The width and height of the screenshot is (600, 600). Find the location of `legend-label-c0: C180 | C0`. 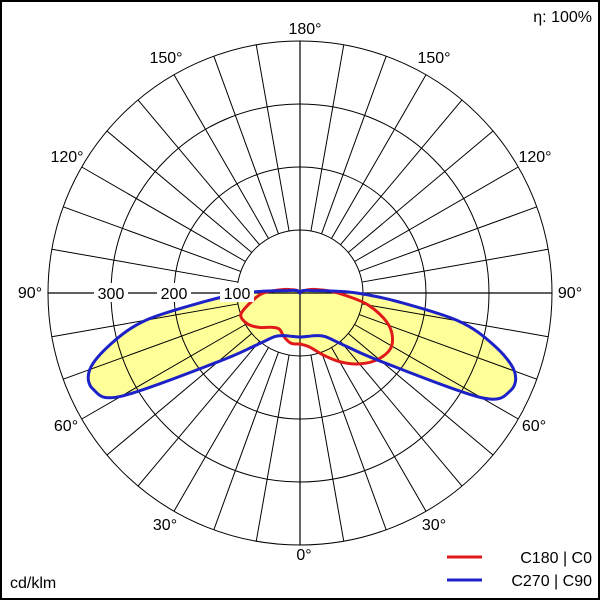

legend-label-c0: C180 | C0 is located at coordinates (556, 558).